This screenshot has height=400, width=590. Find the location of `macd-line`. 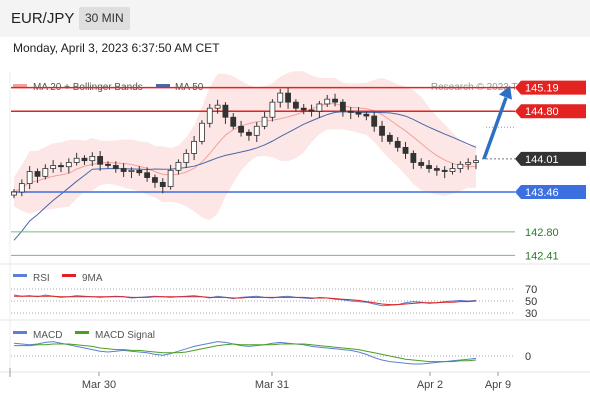

macd-line is located at coordinates (245, 353).